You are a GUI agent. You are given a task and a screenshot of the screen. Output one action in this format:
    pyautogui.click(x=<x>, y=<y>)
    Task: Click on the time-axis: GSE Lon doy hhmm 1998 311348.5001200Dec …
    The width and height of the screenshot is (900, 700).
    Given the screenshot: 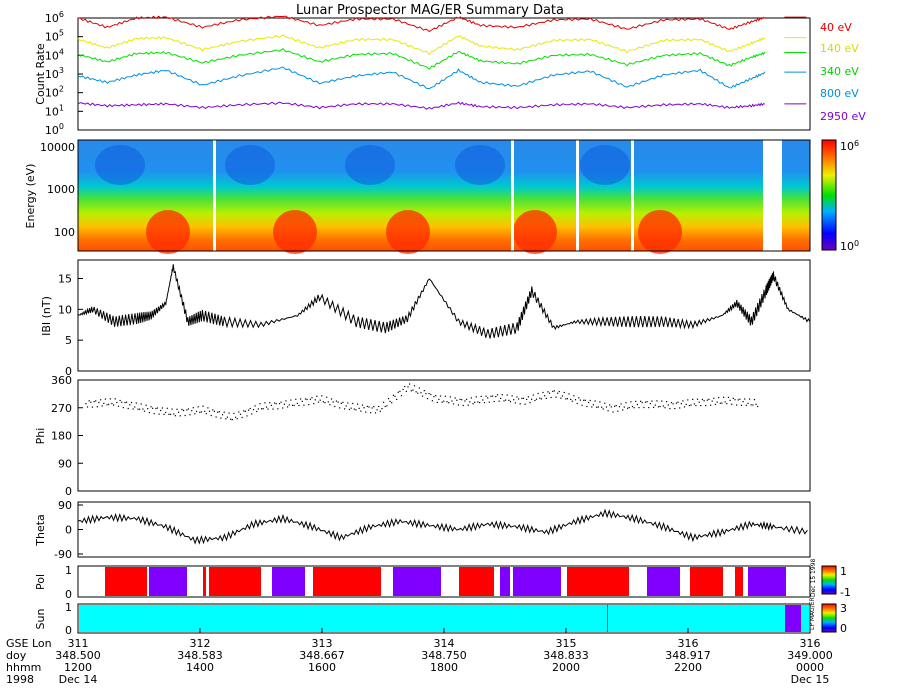 What is the action you would take?
    pyautogui.click(x=419, y=657)
    